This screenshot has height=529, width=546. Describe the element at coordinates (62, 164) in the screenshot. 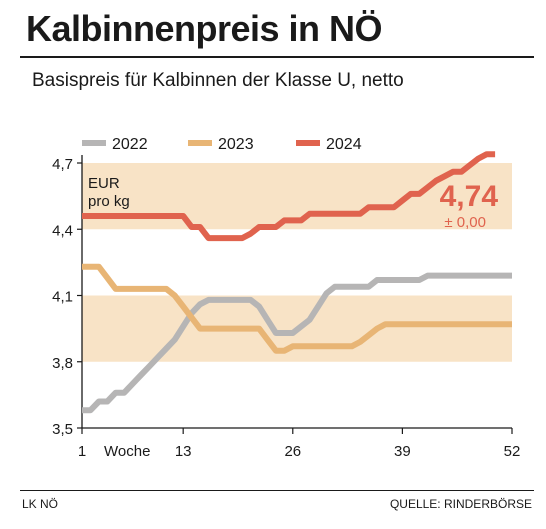

I see `y-tick-label-4: 4,7` at that location.